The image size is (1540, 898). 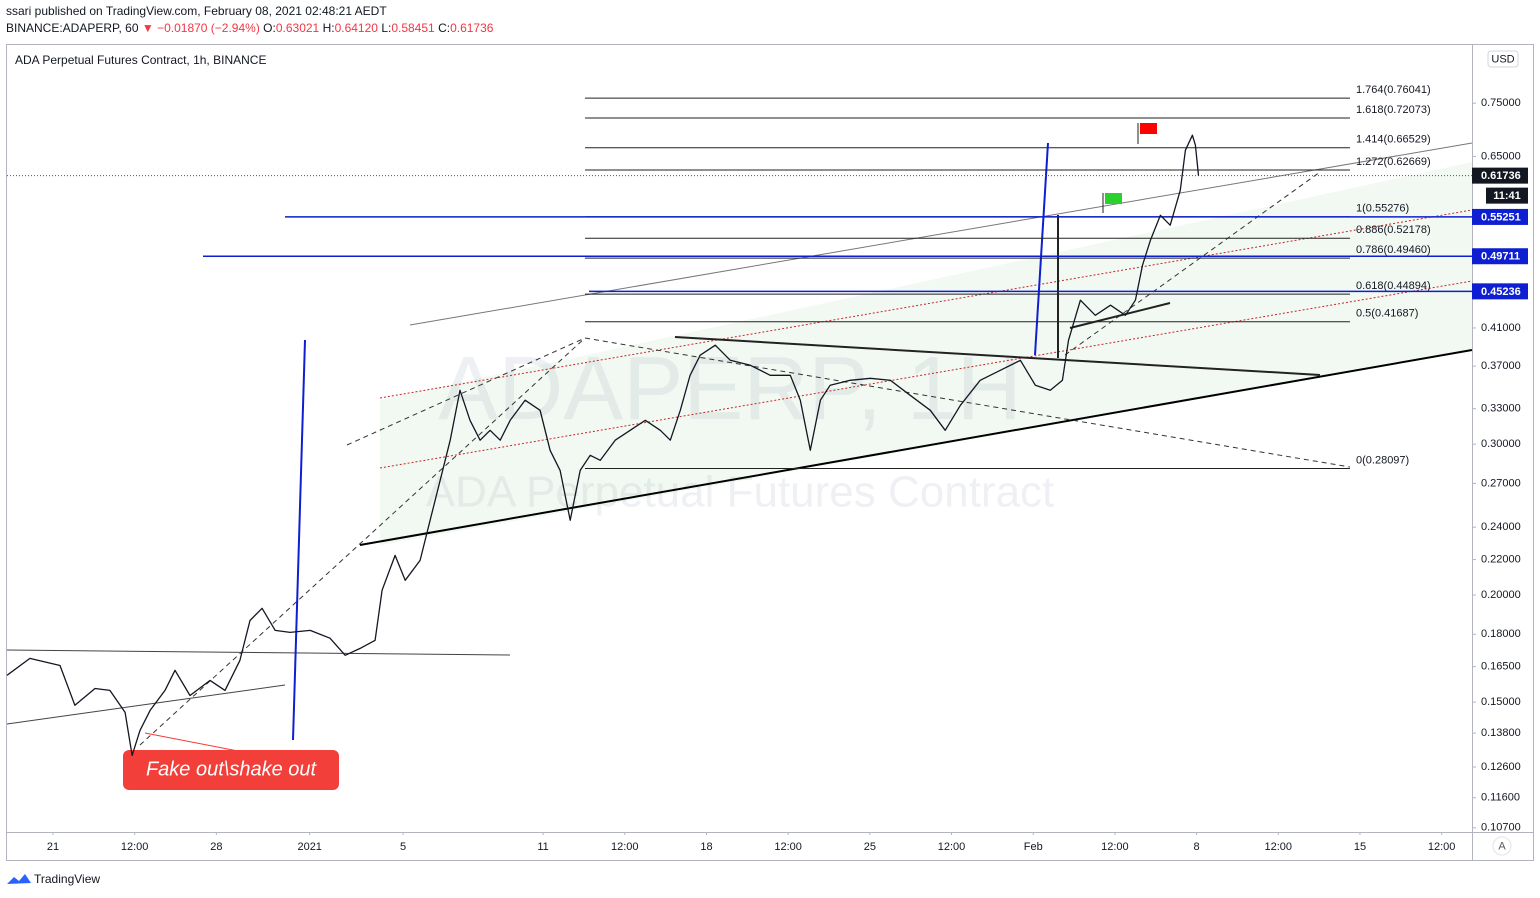 What do you see at coordinates (148, 28) in the screenshot?
I see `arrow: ▼` at bounding box center [148, 28].